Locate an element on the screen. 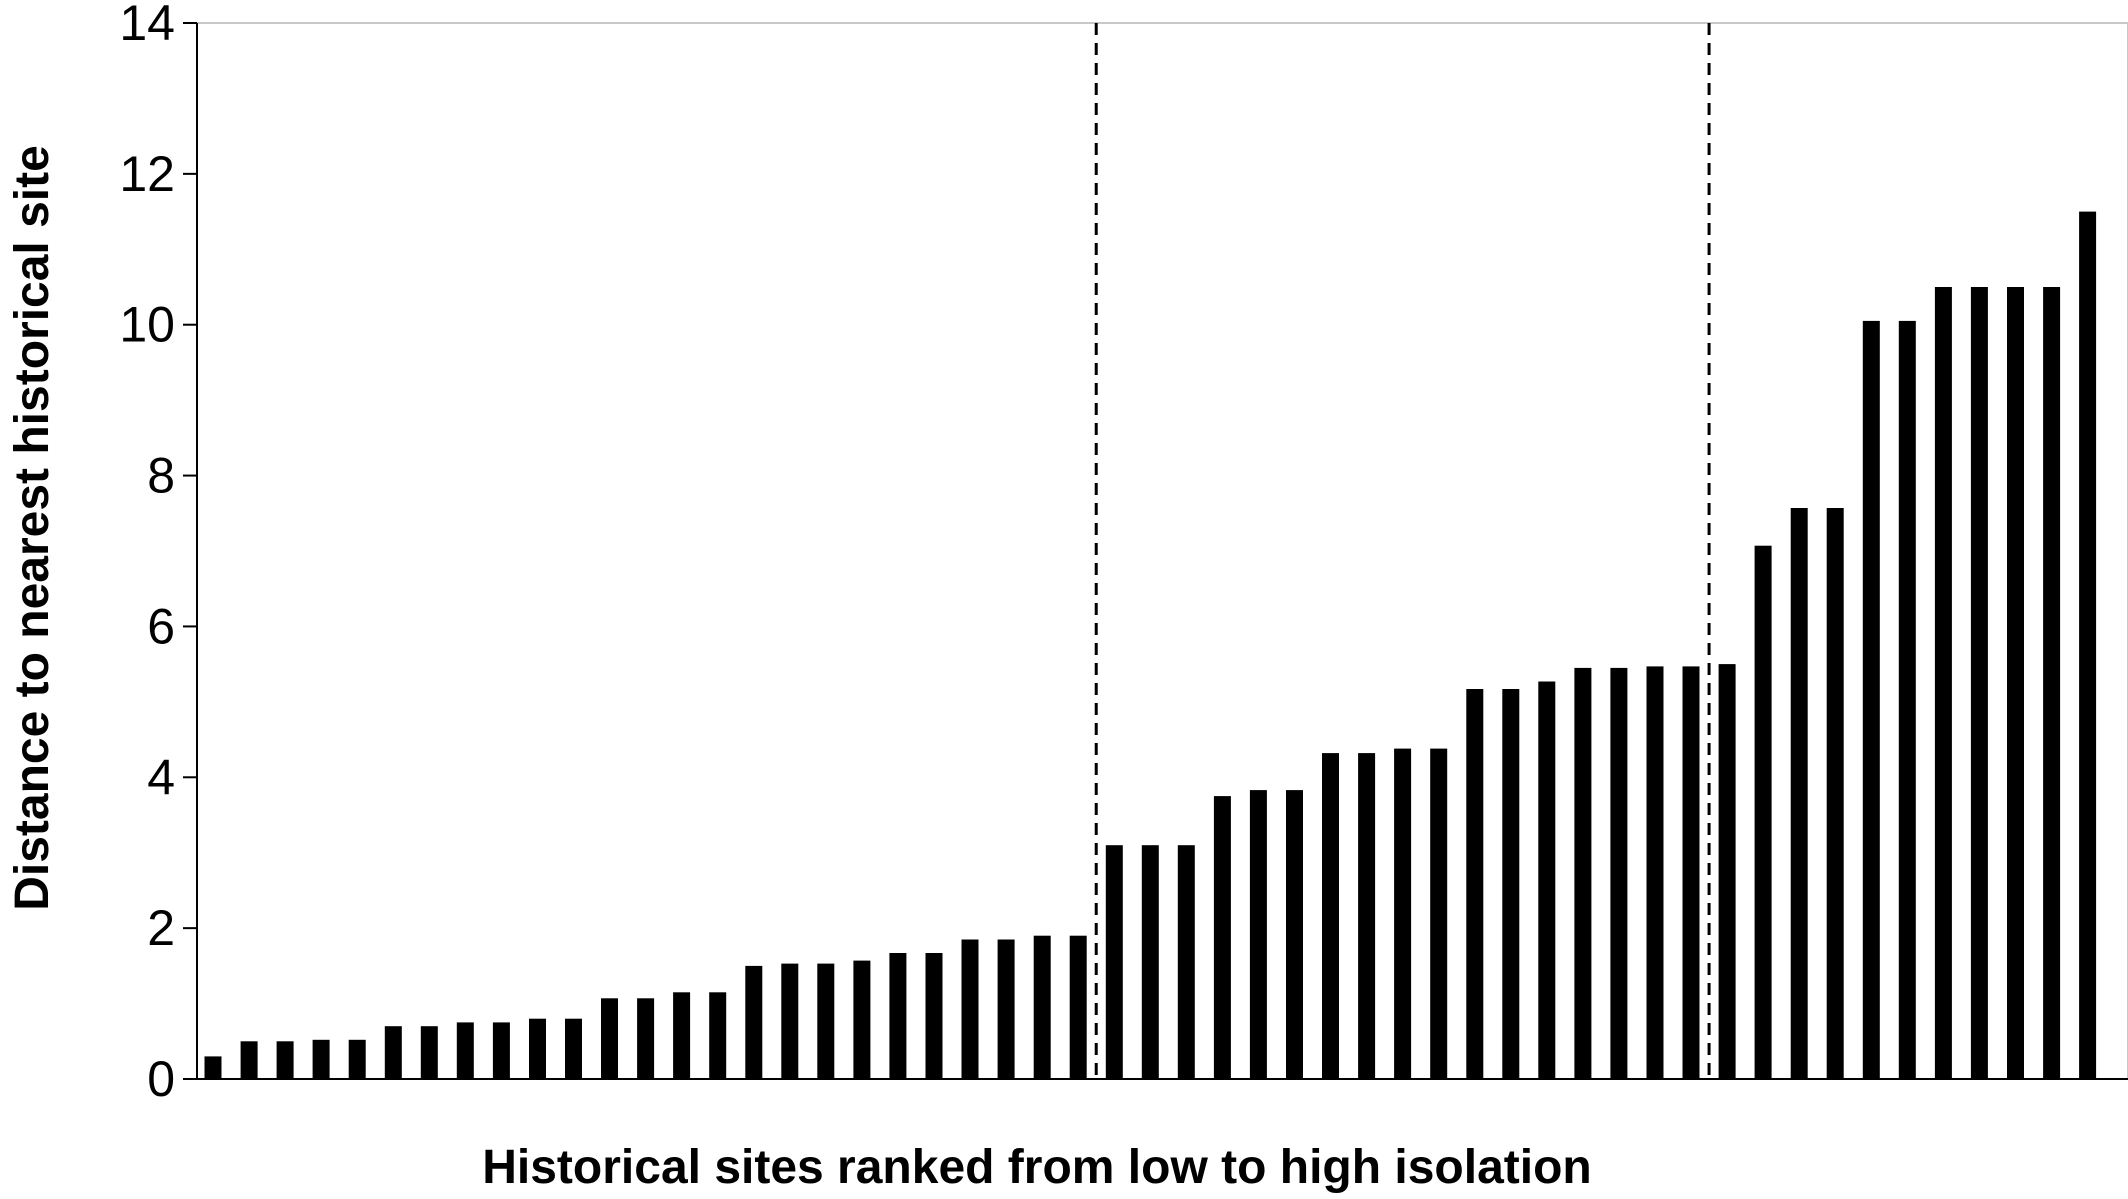  y-tick-label: 14 is located at coordinates (147, 25).